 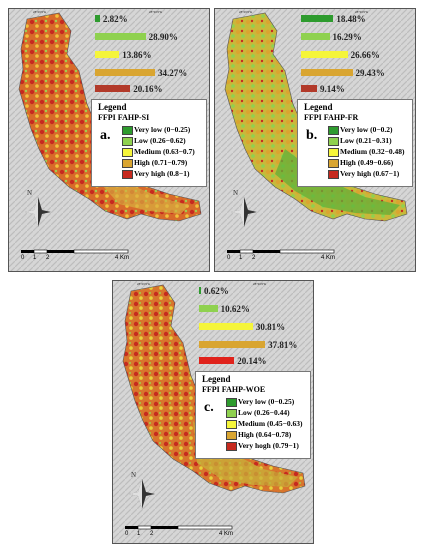 What do you see at coordinates (356, 89) in the screenshot?
I see `percentage-bar-b-4: 9.14%` at bounding box center [356, 89].